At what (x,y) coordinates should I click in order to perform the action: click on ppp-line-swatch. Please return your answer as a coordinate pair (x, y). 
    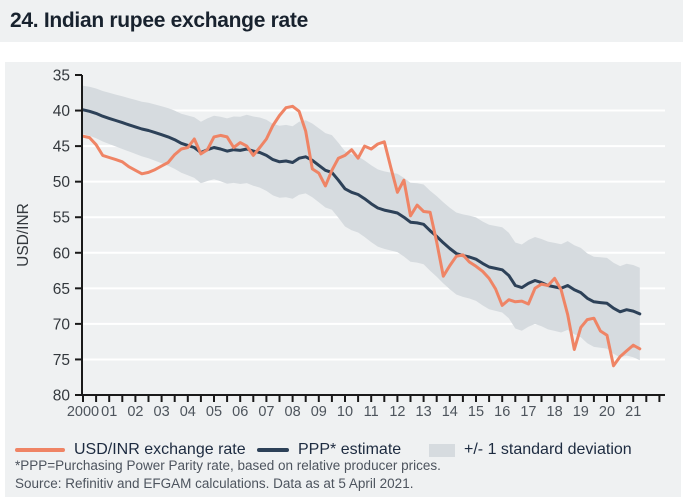
    Looking at the image, I should click on (273, 450).